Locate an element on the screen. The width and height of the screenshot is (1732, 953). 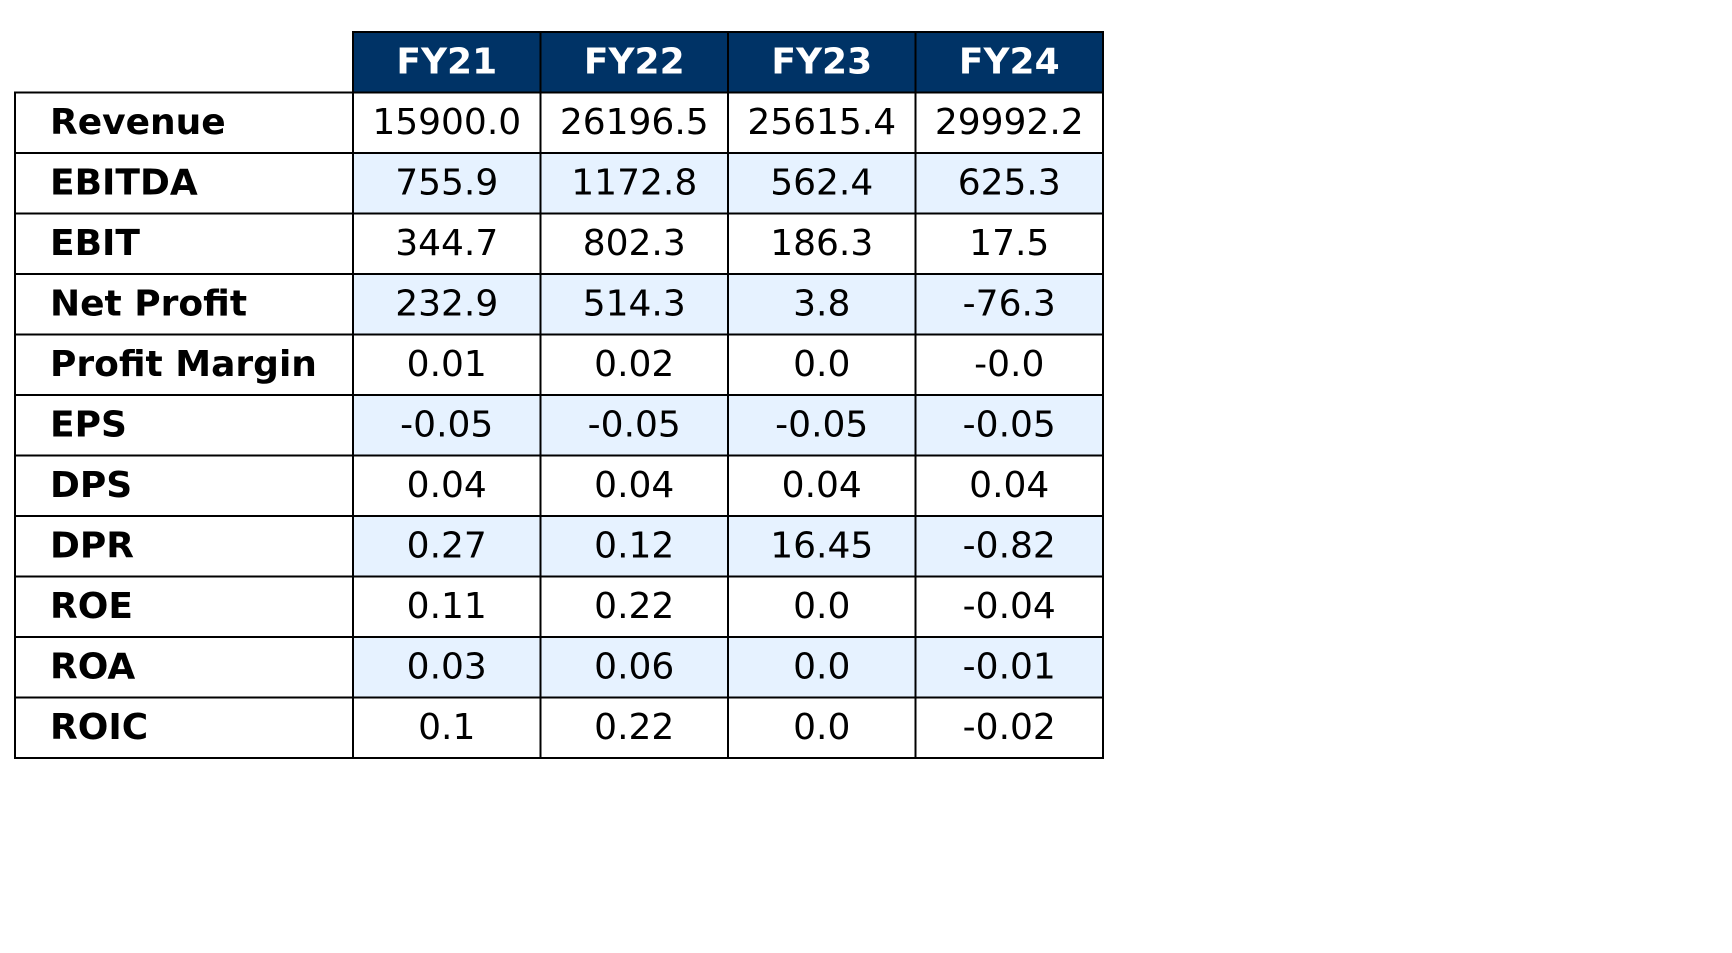
cell-value: 15900.0 is located at coordinates (446, 122).